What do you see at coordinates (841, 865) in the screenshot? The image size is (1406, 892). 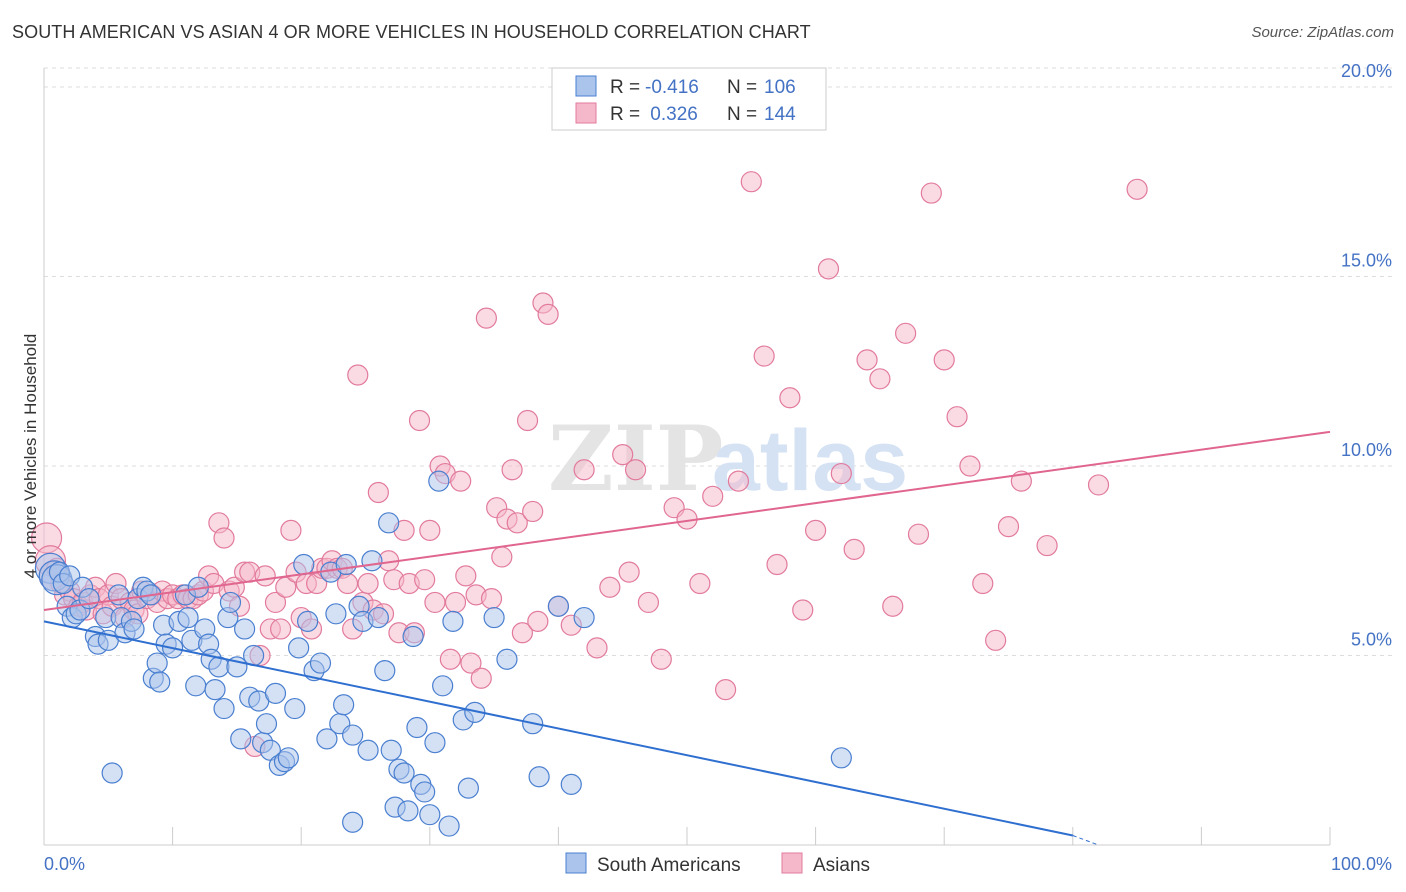 I see `series-legend-label-pink: Asians` at bounding box center [841, 865].